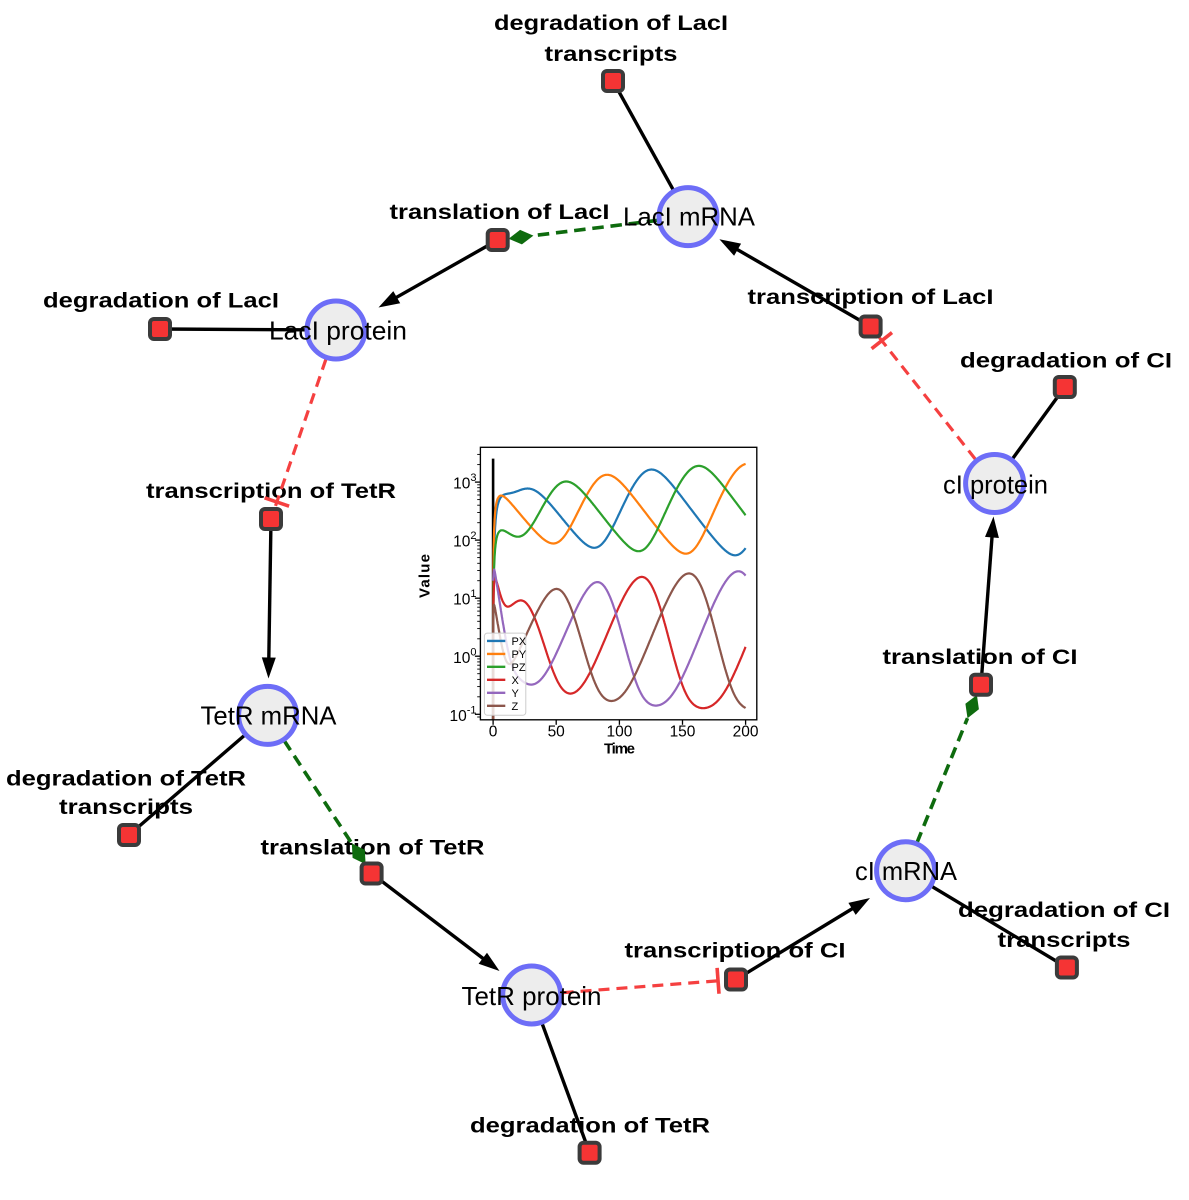  I want to click on svg-text: PY, so click(519, 655).